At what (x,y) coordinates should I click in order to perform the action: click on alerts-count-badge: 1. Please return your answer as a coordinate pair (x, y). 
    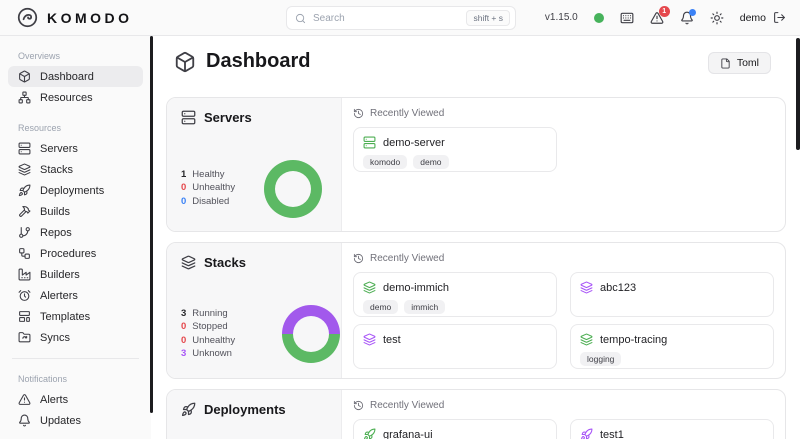
    Looking at the image, I should click on (664, 11).